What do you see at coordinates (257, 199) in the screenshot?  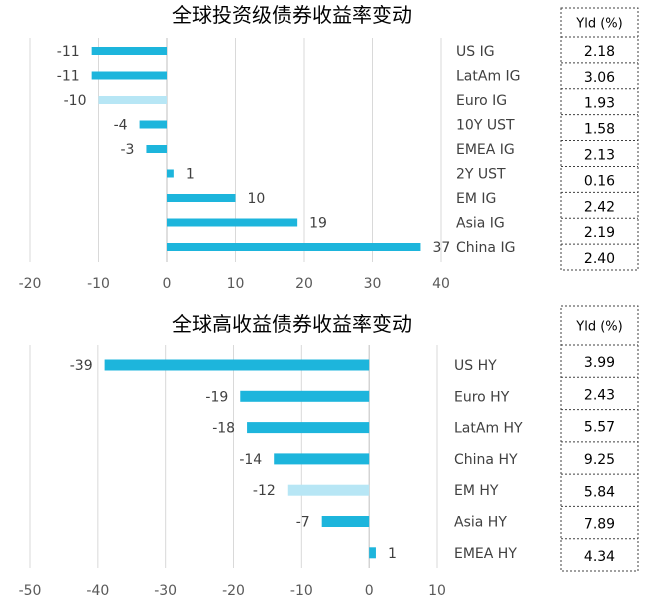 I see `ig-value-label: 10` at bounding box center [257, 199].